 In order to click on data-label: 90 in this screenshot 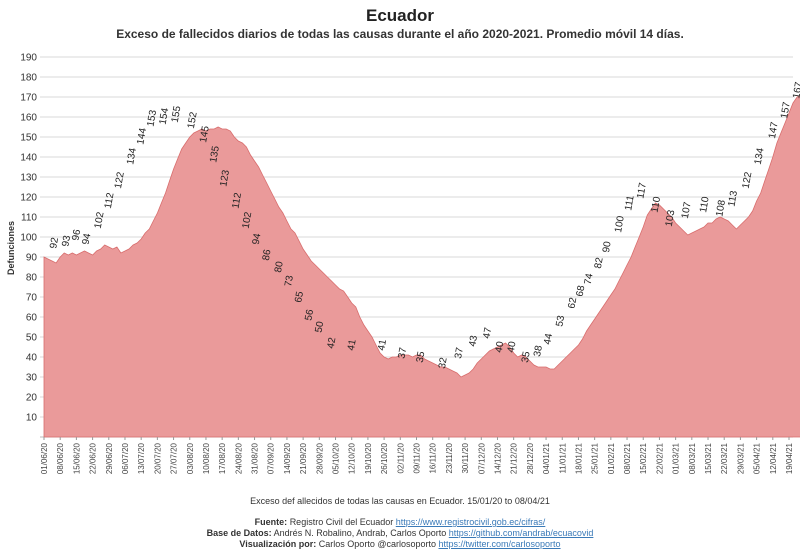, I will do `click(607, 246)`.